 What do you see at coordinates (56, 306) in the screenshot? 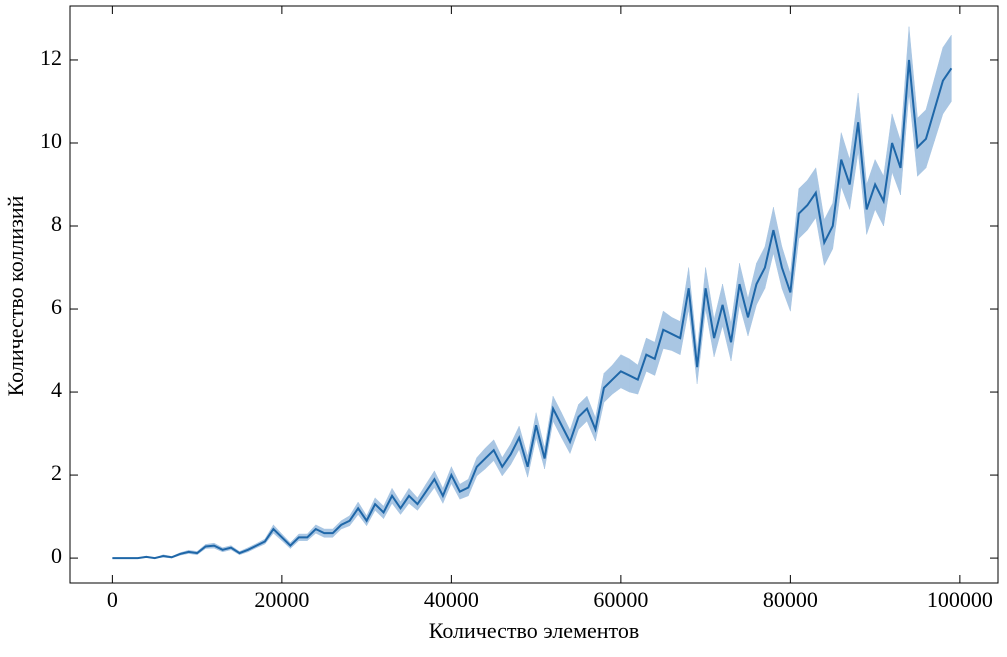
I see `y-tick-label: 6` at bounding box center [56, 306].